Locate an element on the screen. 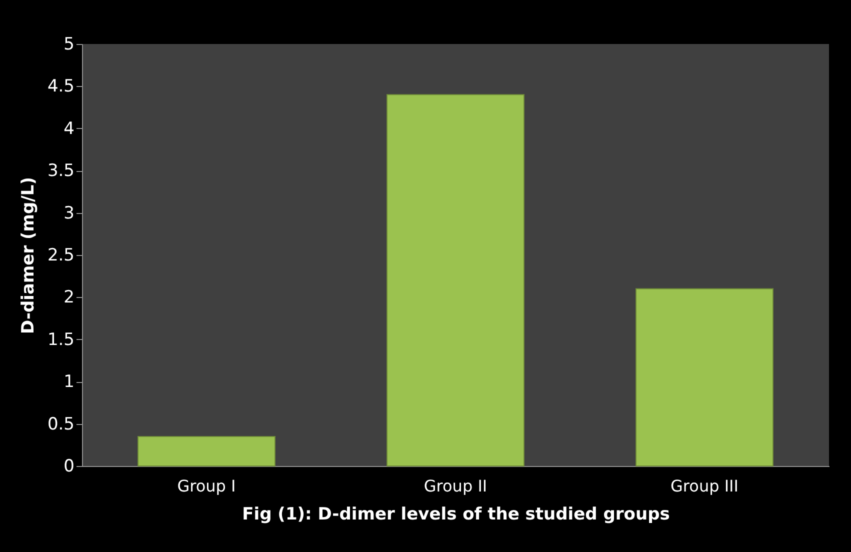 The width and height of the screenshot is (851, 552). y-tick-label: 0 is located at coordinates (69, 466).